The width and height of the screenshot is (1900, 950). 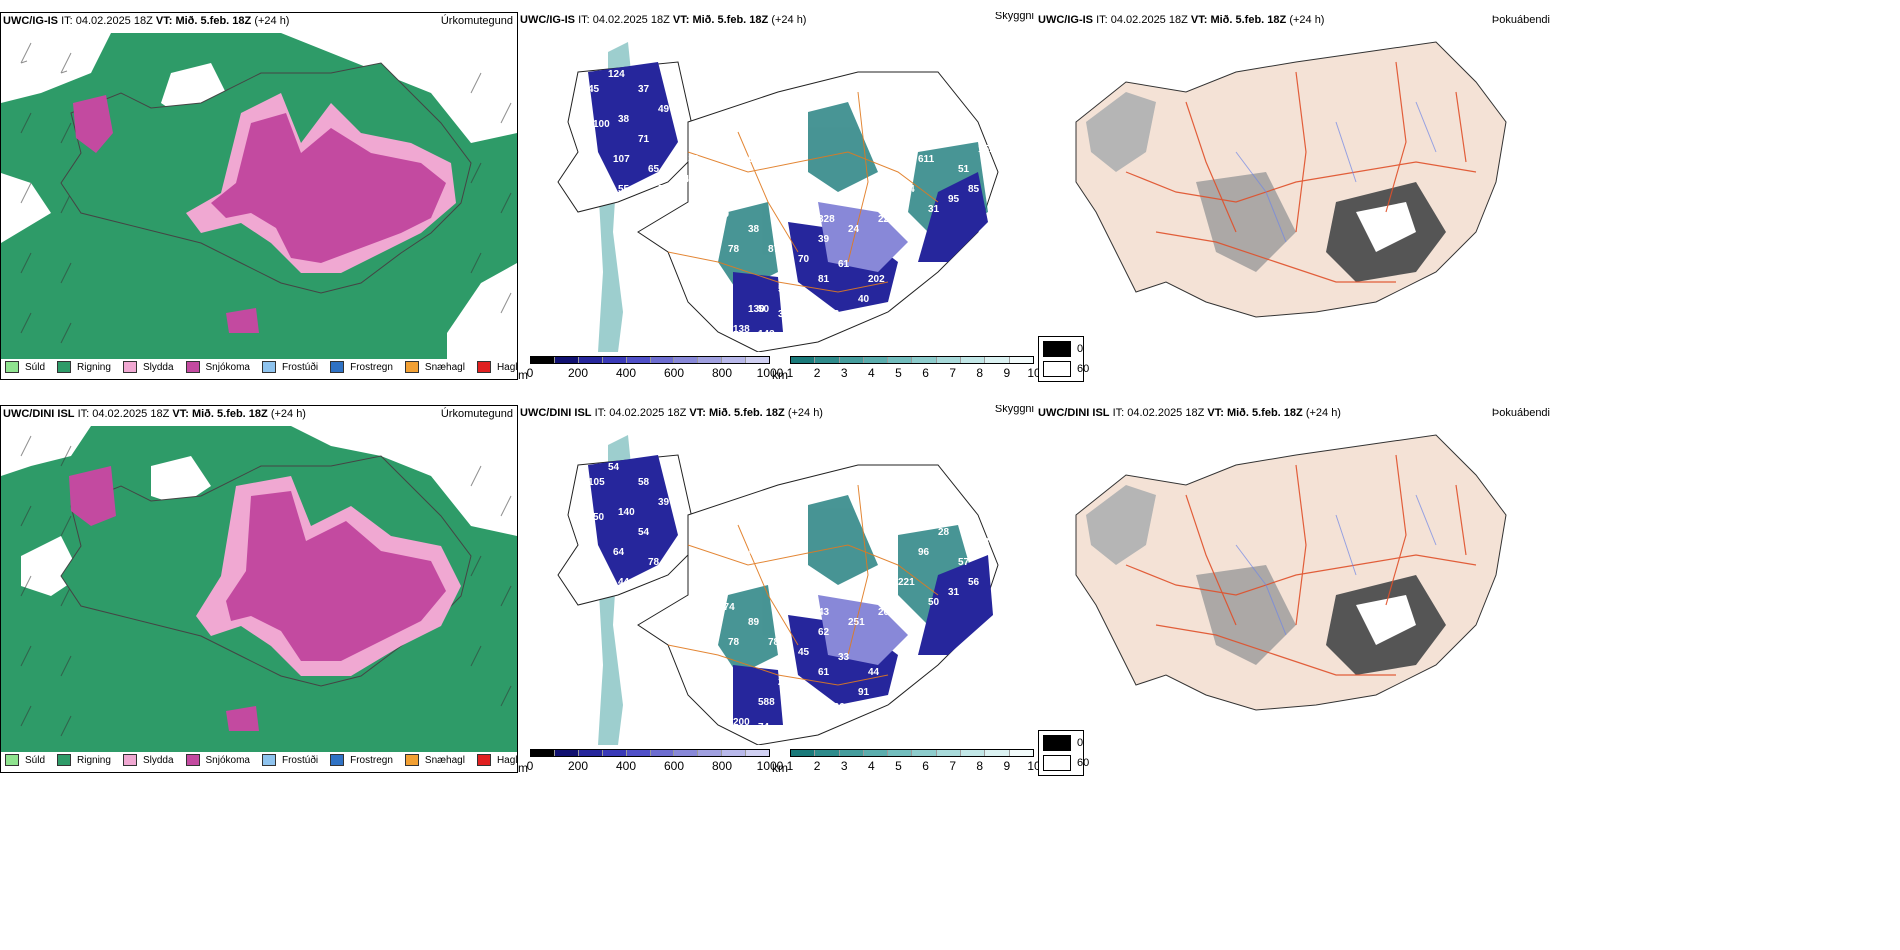 What do you see at coordinates (1520, 20) in the screenshot?
I see `panel-title: Þokuábendi` at bounding box center [1520, 20].